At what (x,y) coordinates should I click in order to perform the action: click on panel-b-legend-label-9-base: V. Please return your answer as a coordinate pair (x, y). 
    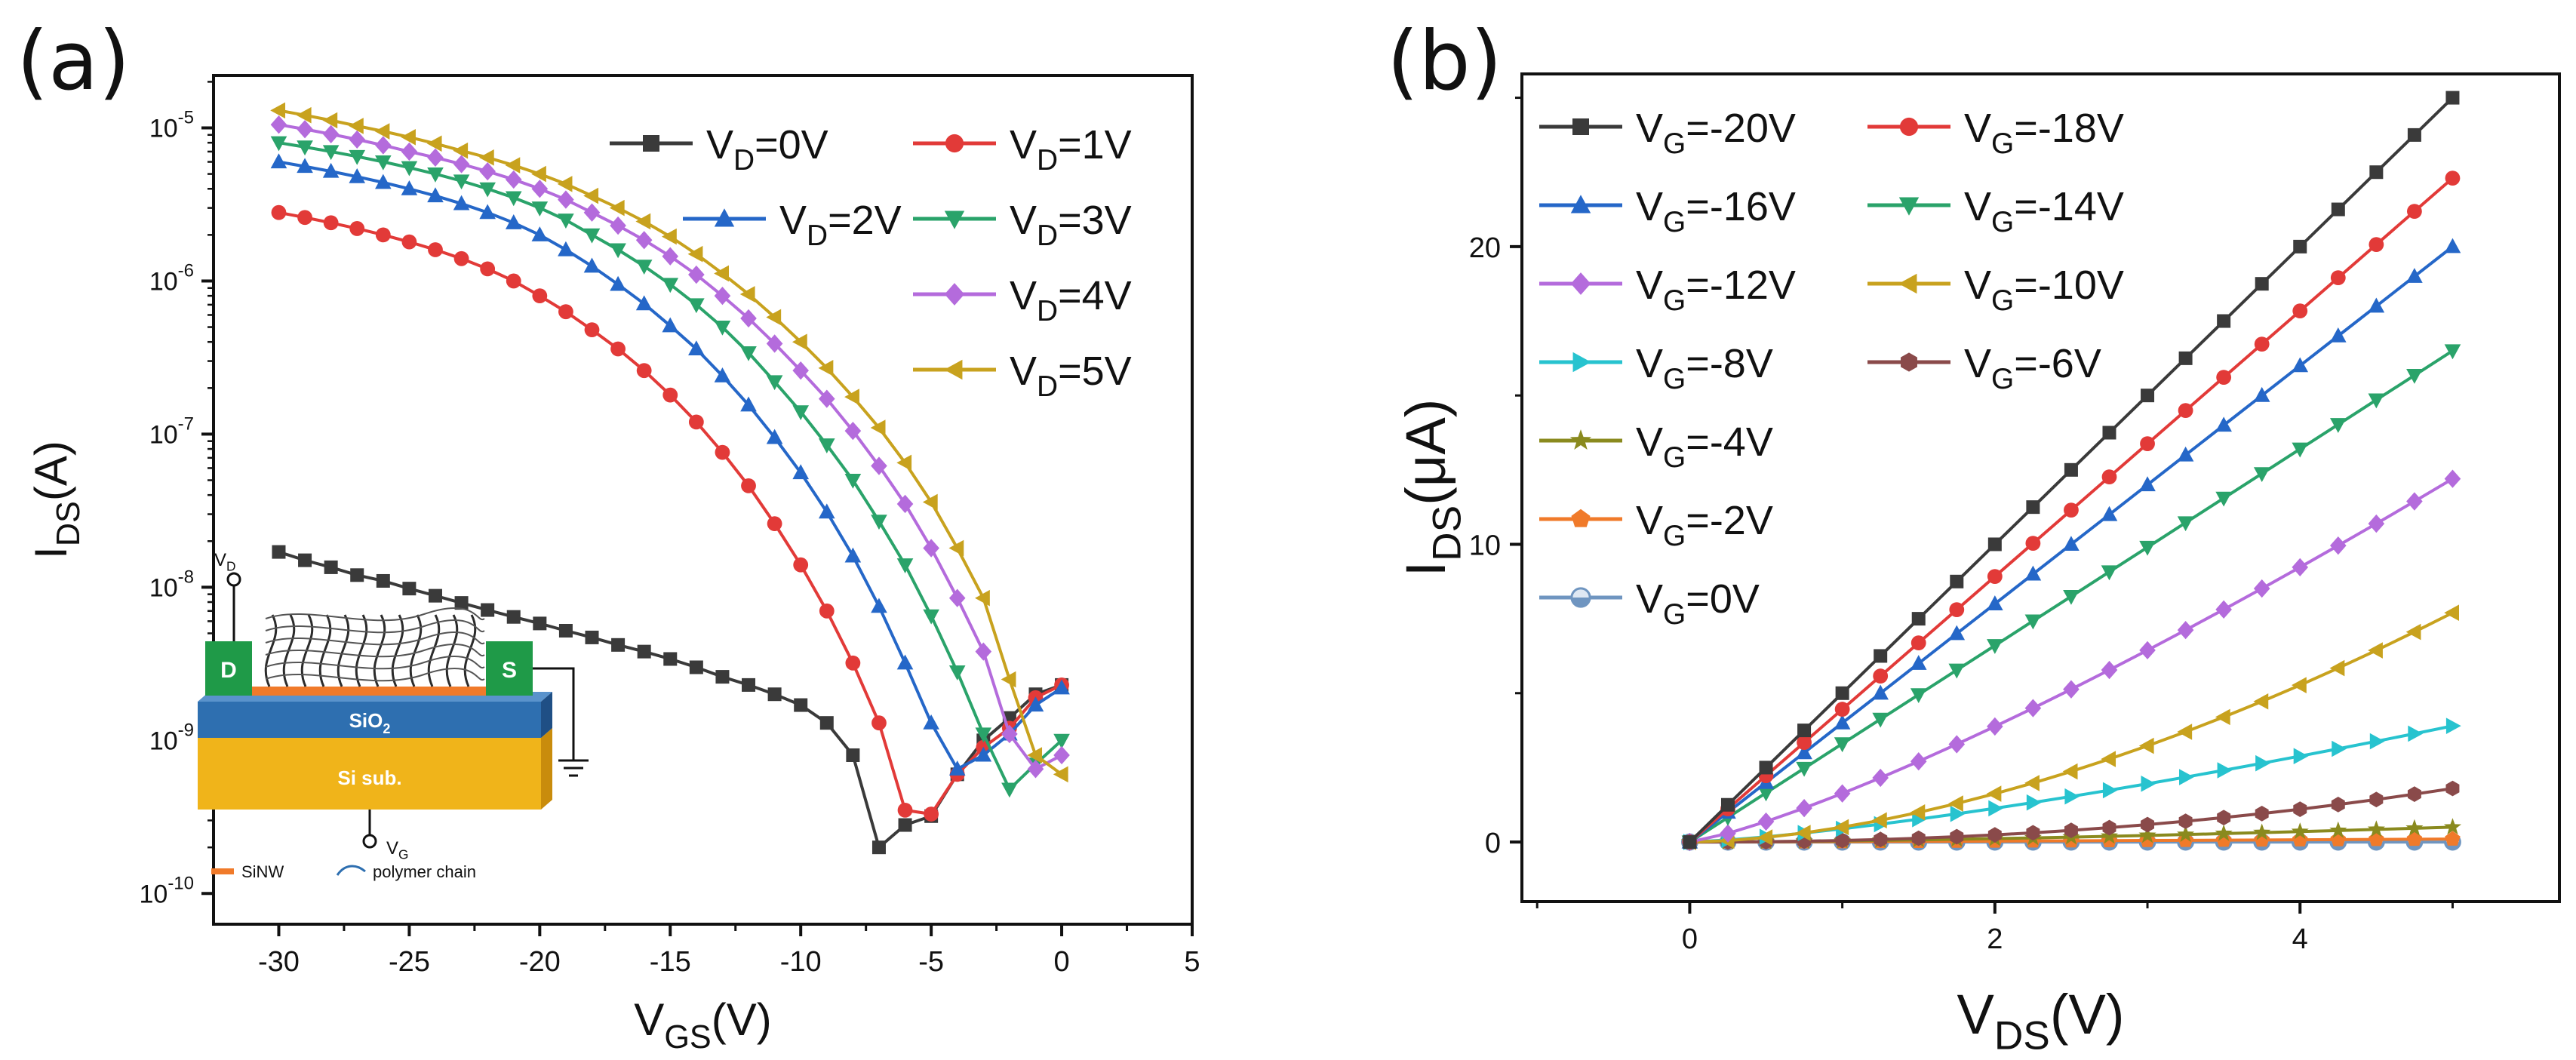
    Looking at the image, I should click on (1649, 520).